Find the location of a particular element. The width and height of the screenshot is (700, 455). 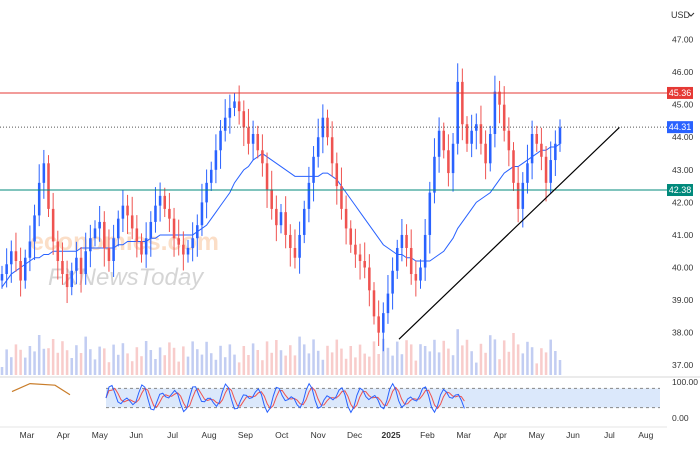

time-tick-label: Sep is located at coordinates (245, 435).